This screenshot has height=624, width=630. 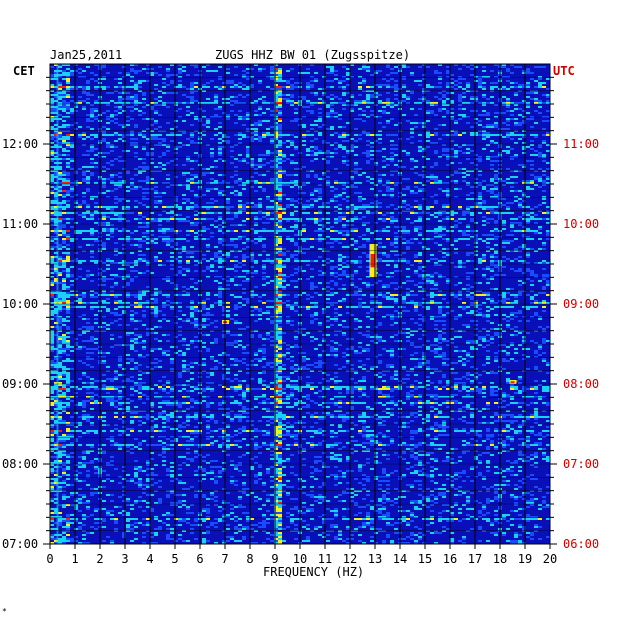 What do you see at coordinates (4, 611) in the screenshot?
I see `footer-mark: *` at bounding box center [4, 611].